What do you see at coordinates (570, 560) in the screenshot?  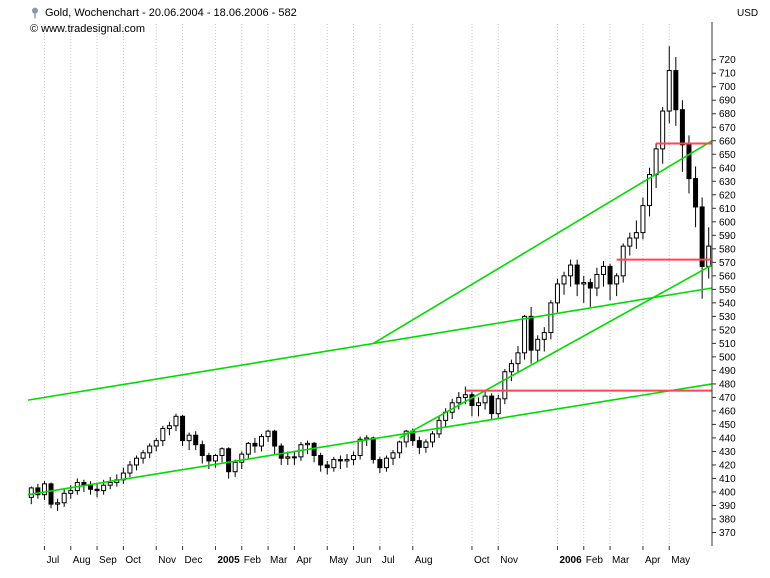 I see `x-axis-label: 2006` at bounding box center [570, 560].